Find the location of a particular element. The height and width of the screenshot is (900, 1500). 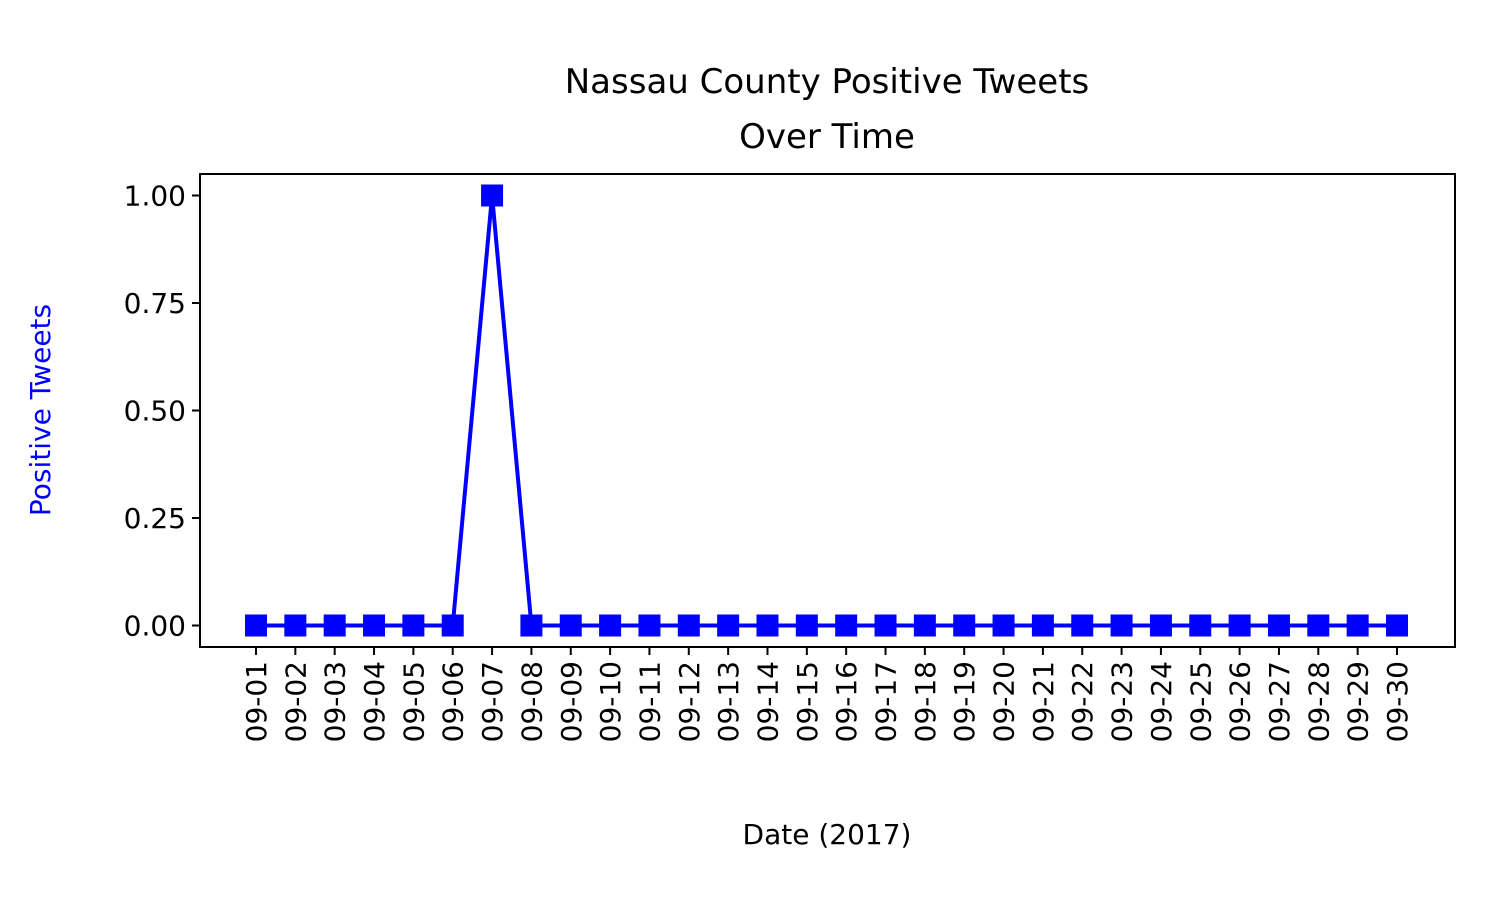

x-tick-label: 09-25 is located at coordinates (1200, 701).